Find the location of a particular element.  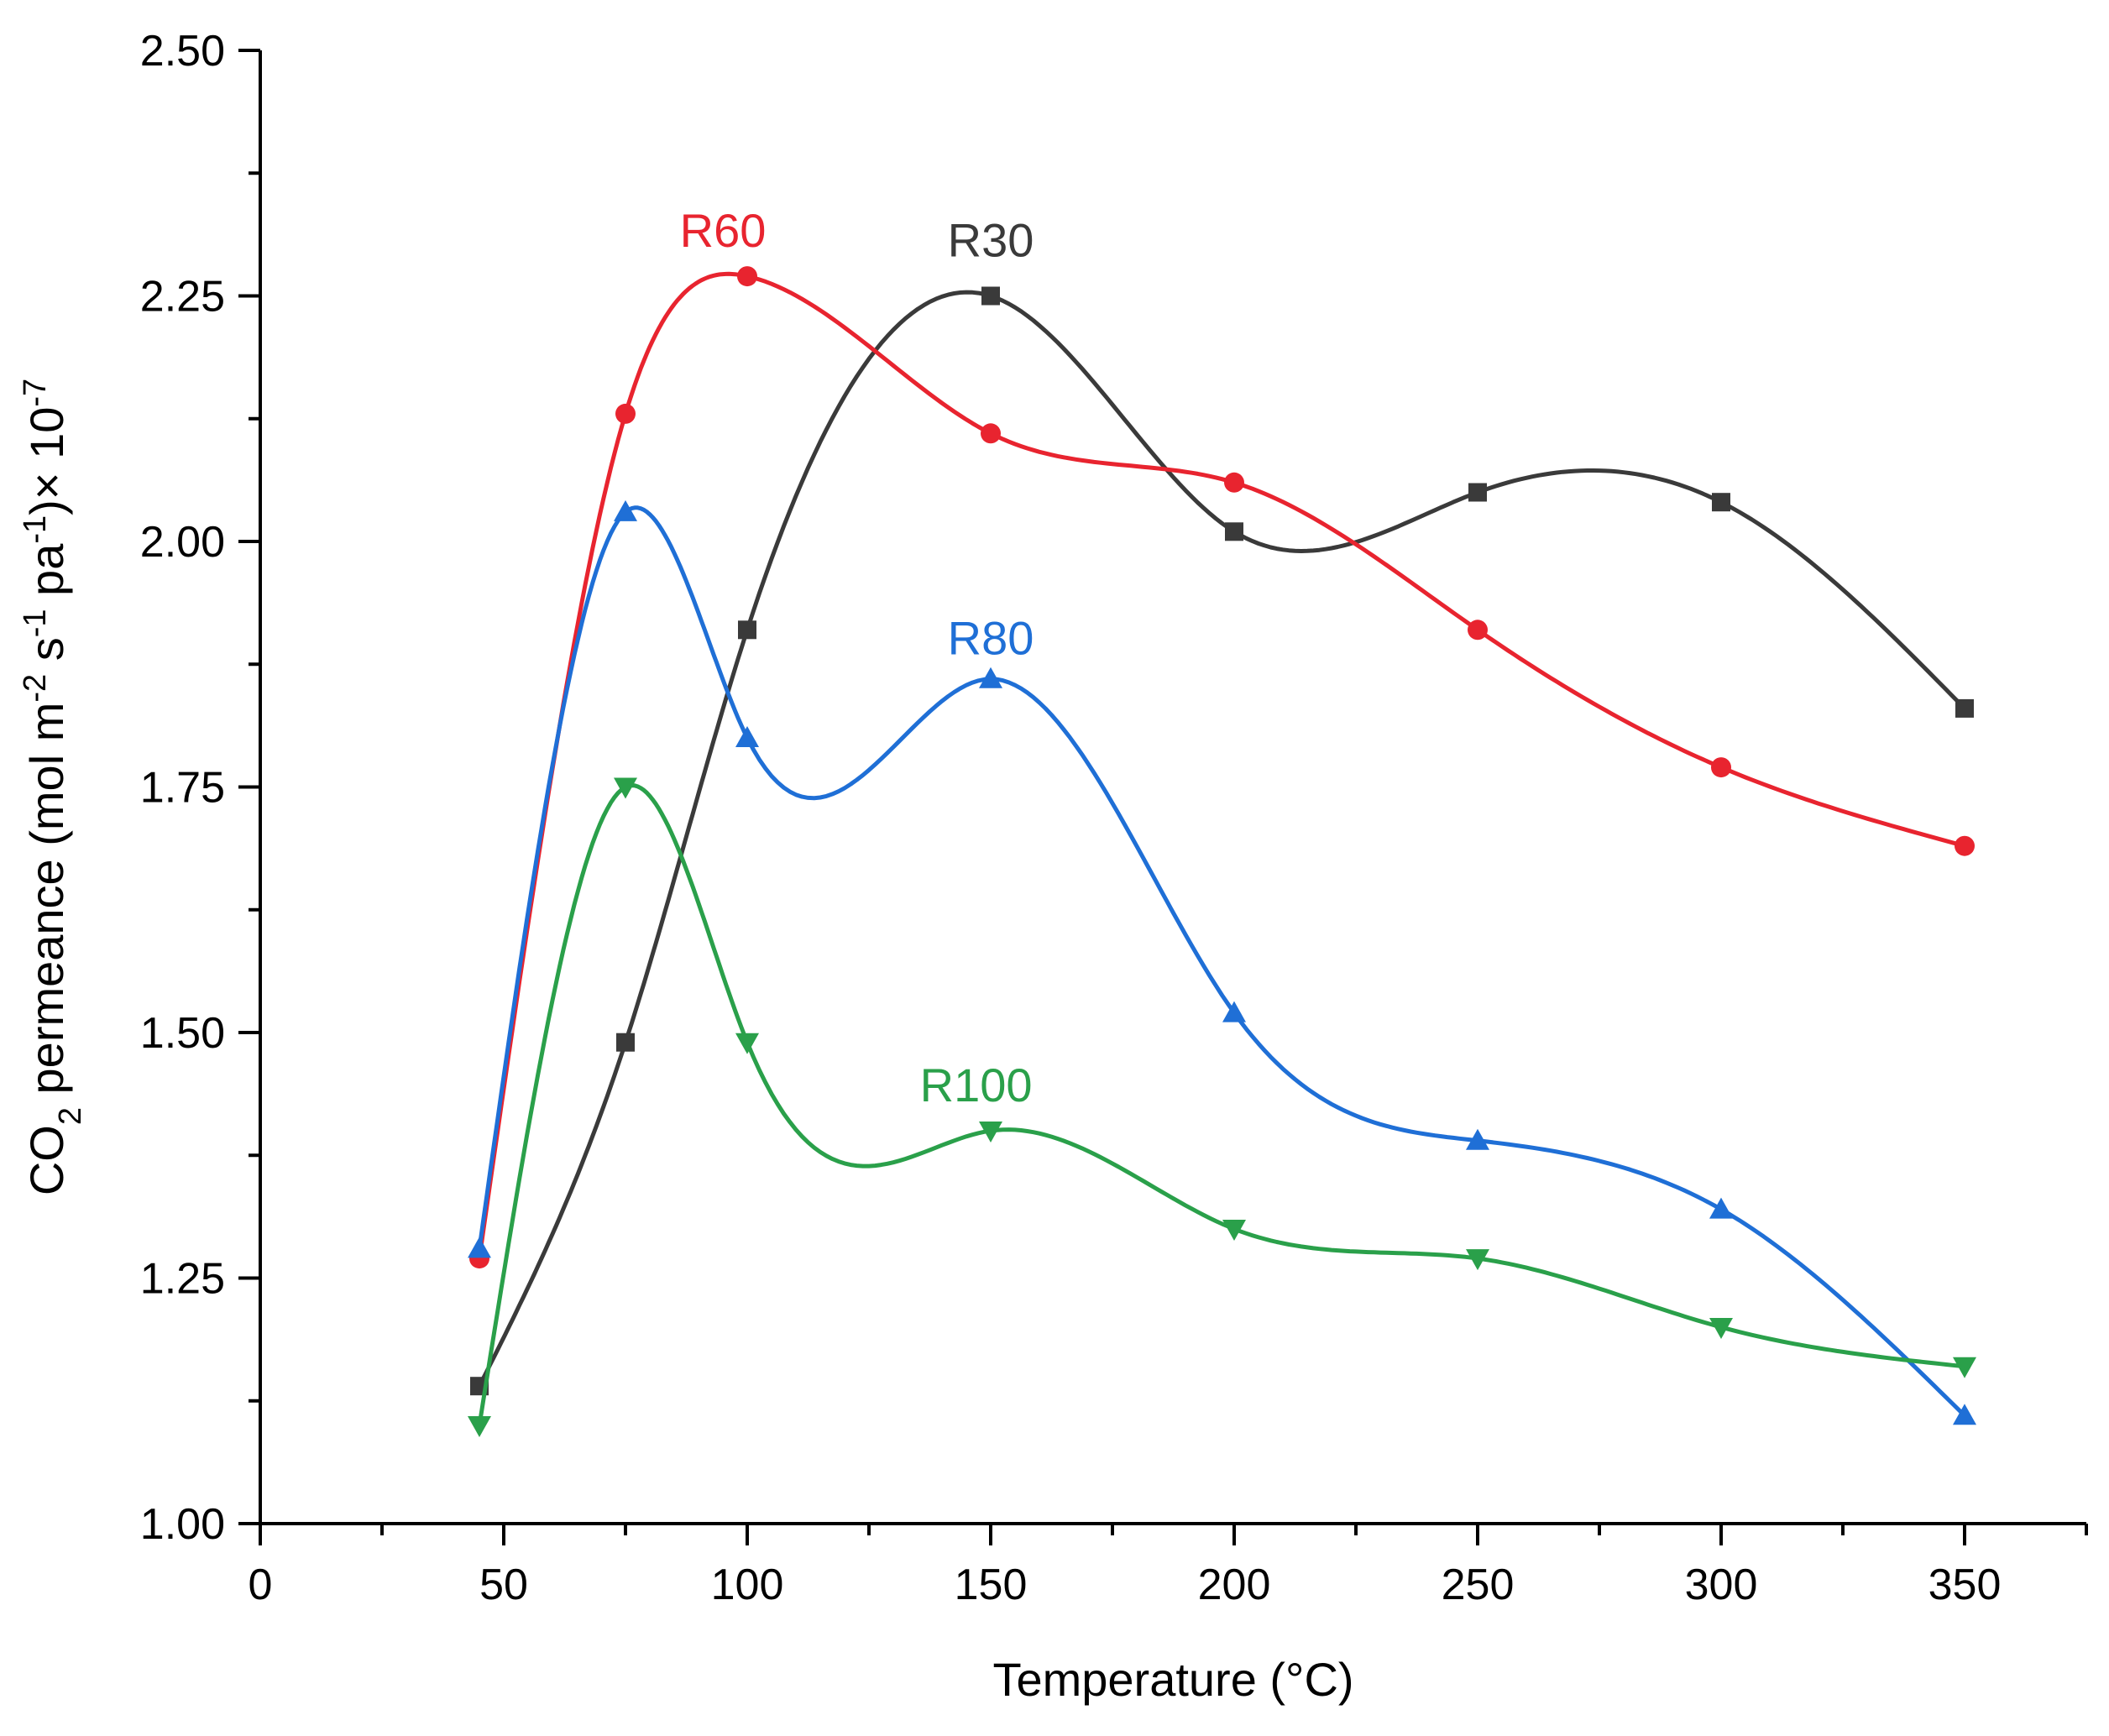

y-tick-label: 1.75 is located at coordinates (182, 788).